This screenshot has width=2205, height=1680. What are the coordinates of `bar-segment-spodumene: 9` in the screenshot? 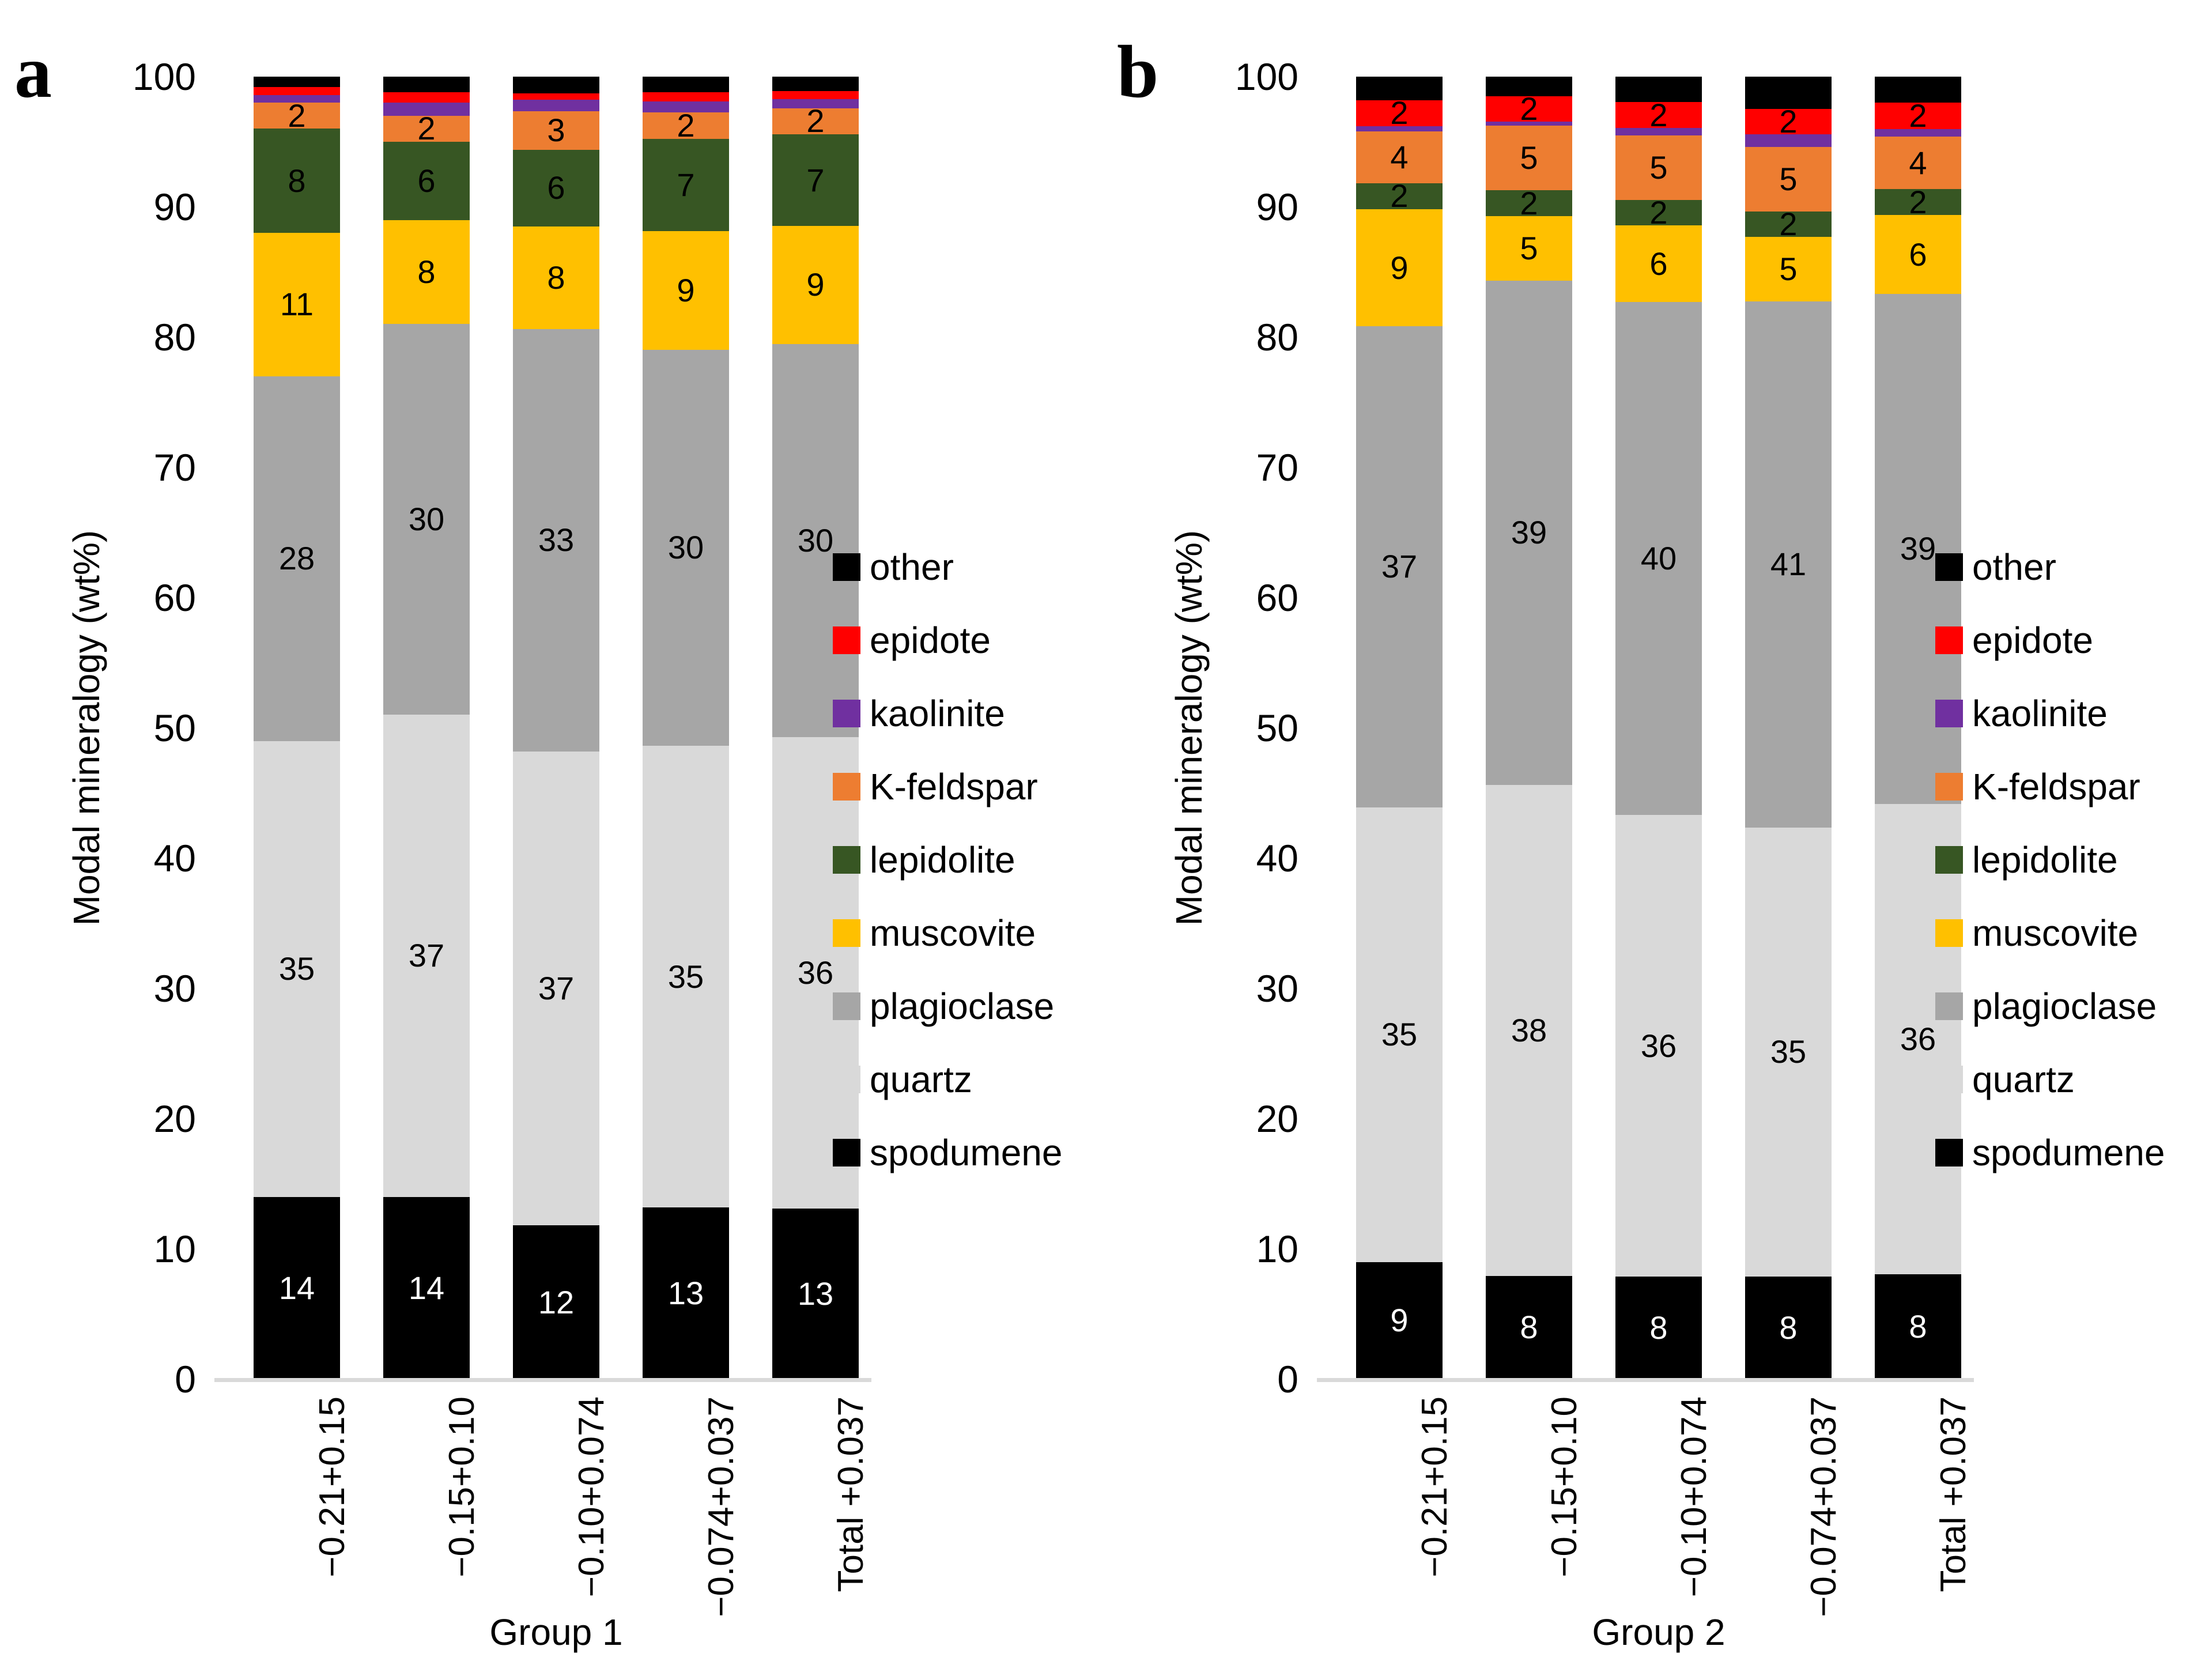 It's located at (1399, 1320).